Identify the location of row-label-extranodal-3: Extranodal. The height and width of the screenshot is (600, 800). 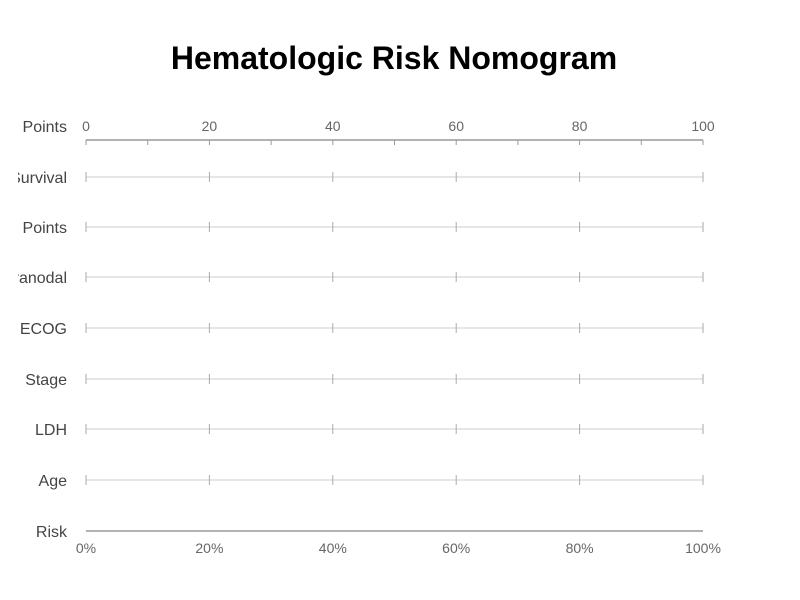
(33, 278).